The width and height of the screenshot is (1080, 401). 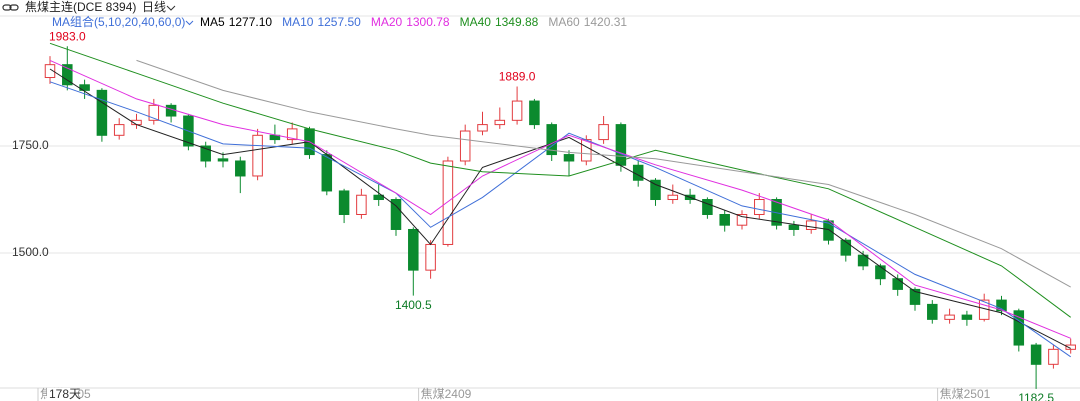 I want to click on legend-name: MA40, so click(x=476, y=22).